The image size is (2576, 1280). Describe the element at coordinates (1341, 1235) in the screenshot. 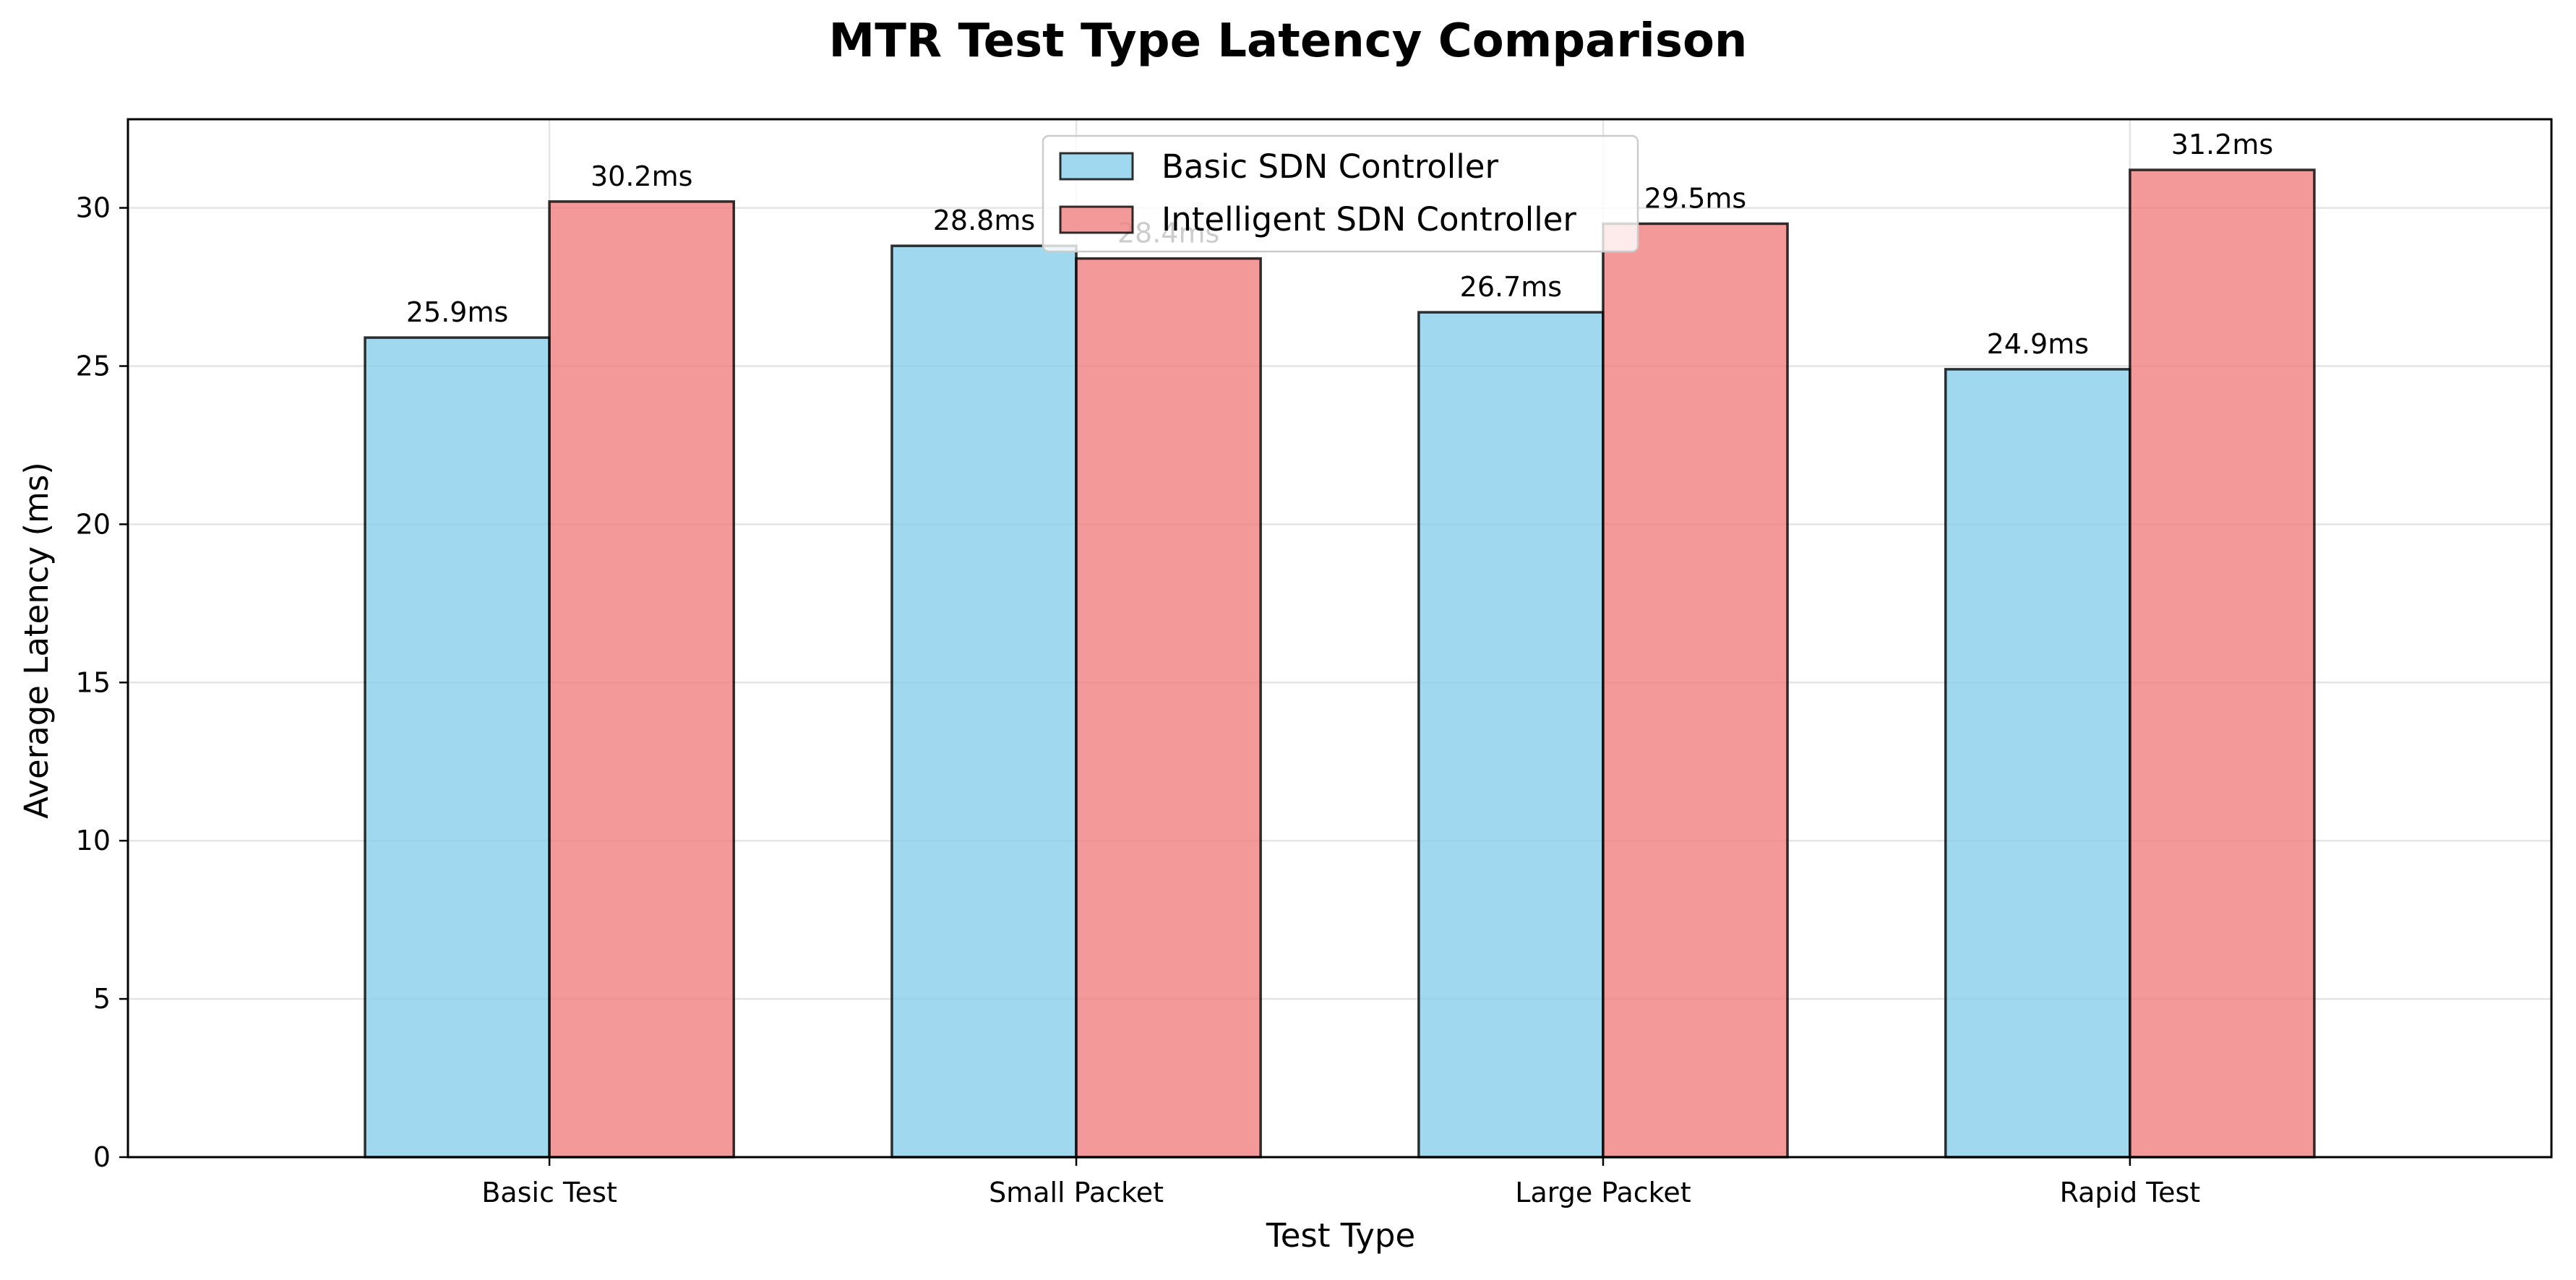

I see `x-axis-label: Test Type` at that location.